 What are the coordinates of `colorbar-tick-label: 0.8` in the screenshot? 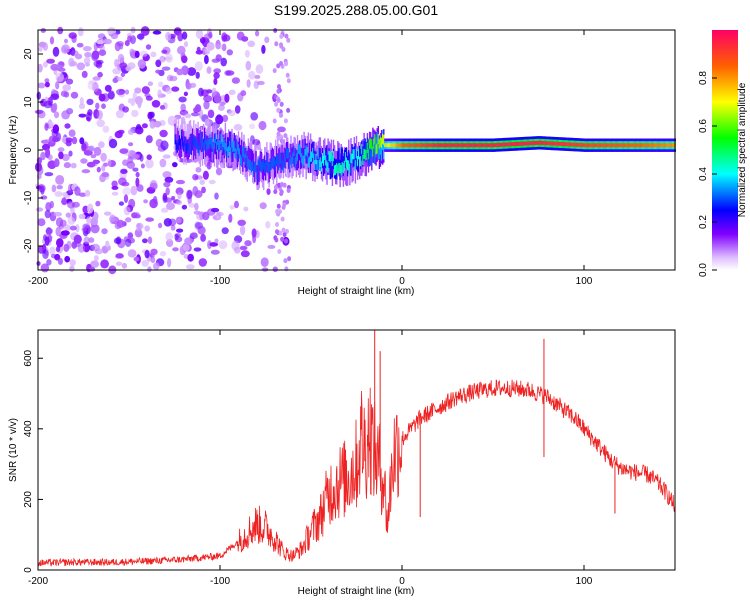 It's located at (703, 78).